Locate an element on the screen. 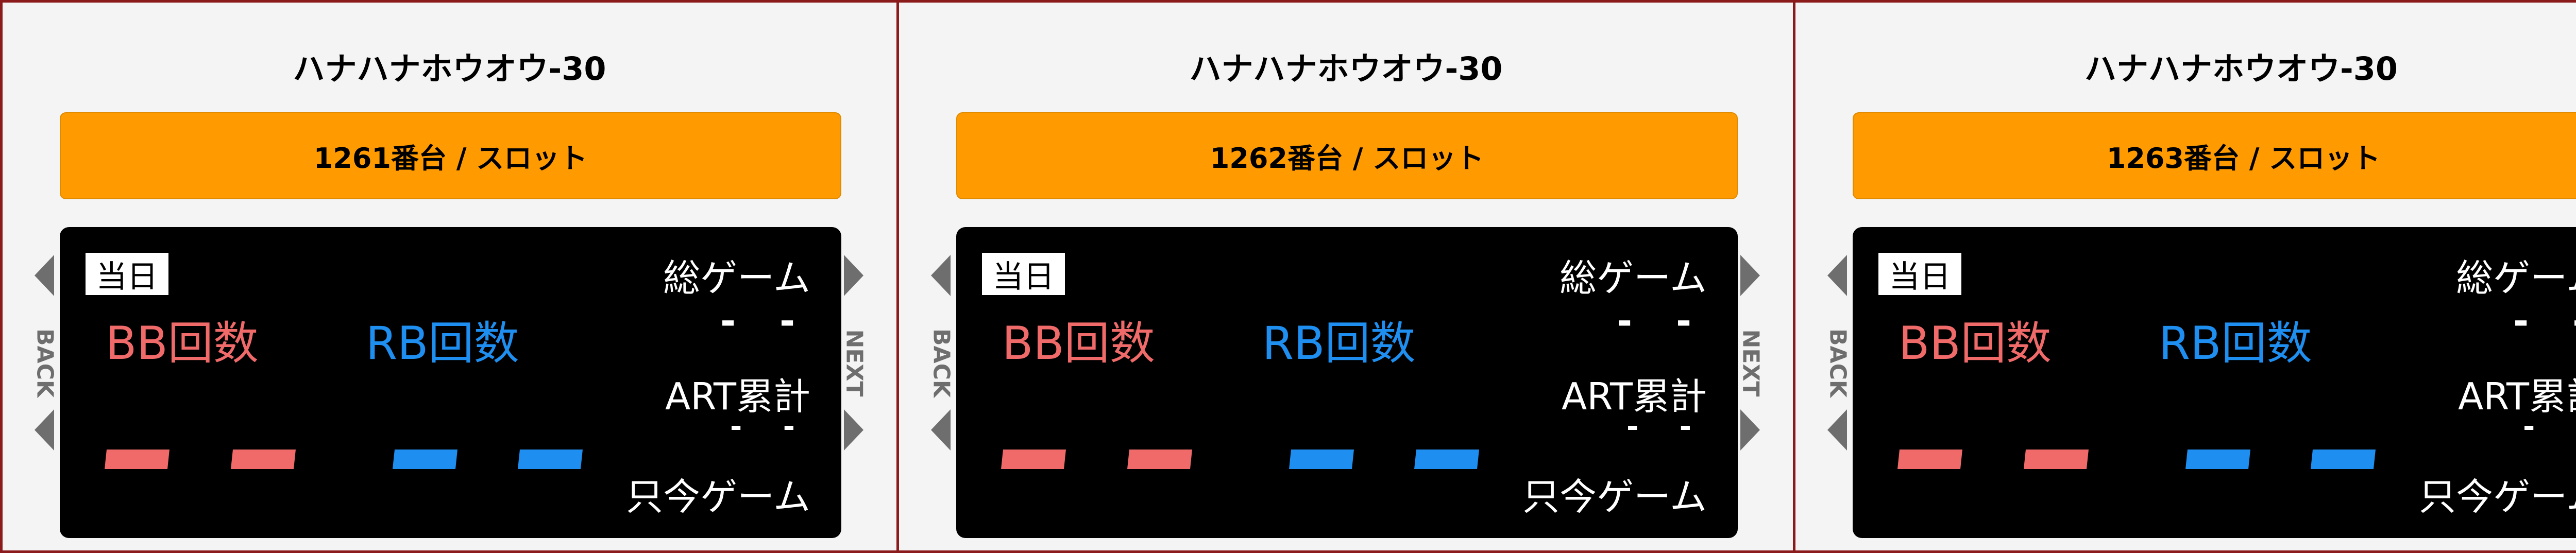 This screenshot has height=553, width=2576. machine-number-button: 1262番台 / スロット is located at coordinates (1347, 155).